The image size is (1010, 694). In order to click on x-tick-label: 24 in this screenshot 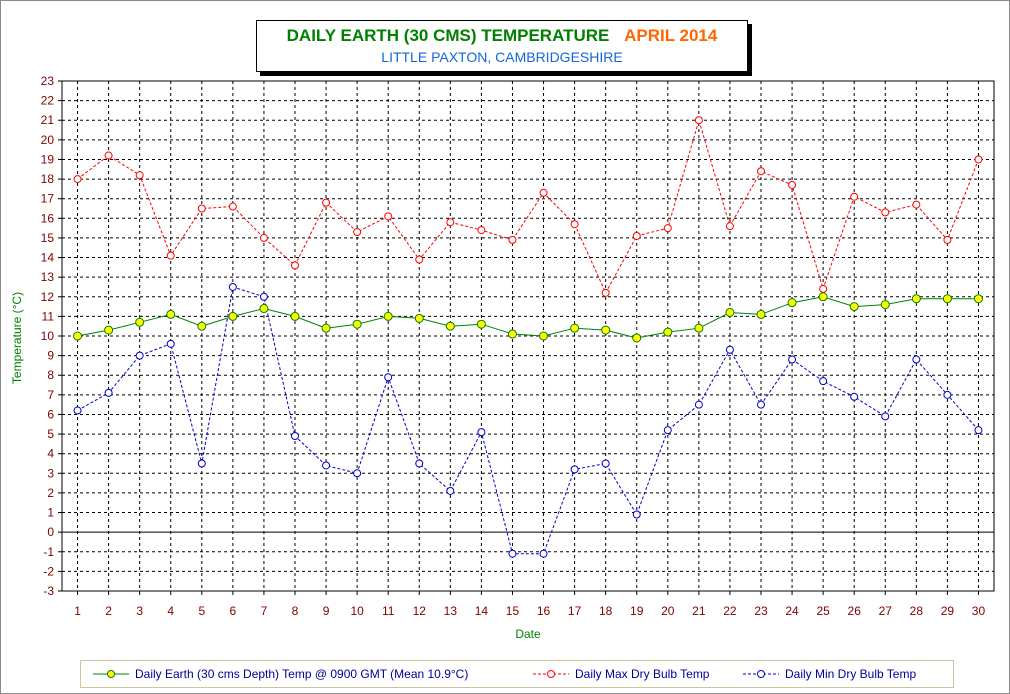, I will do `click(792, 611)`.